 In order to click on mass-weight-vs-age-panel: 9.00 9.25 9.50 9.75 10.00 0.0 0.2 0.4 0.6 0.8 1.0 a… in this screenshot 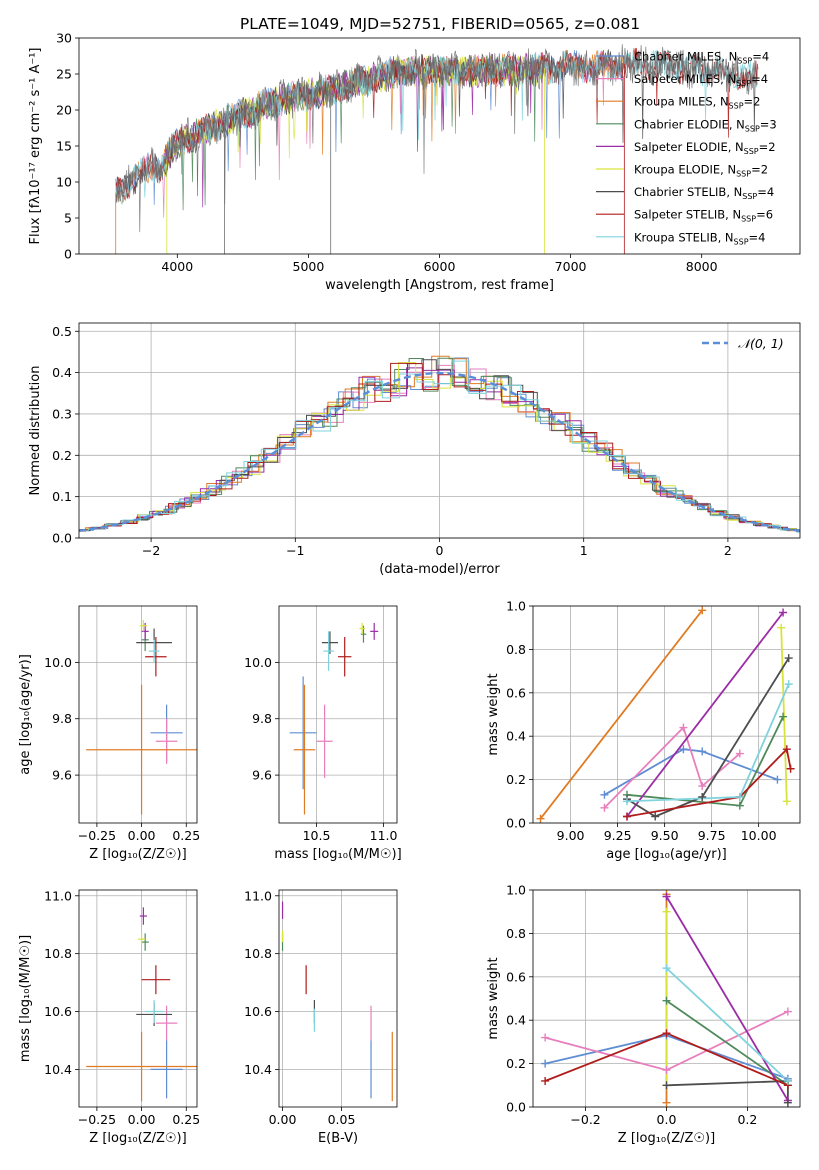, I will do `click(643, 730)`.